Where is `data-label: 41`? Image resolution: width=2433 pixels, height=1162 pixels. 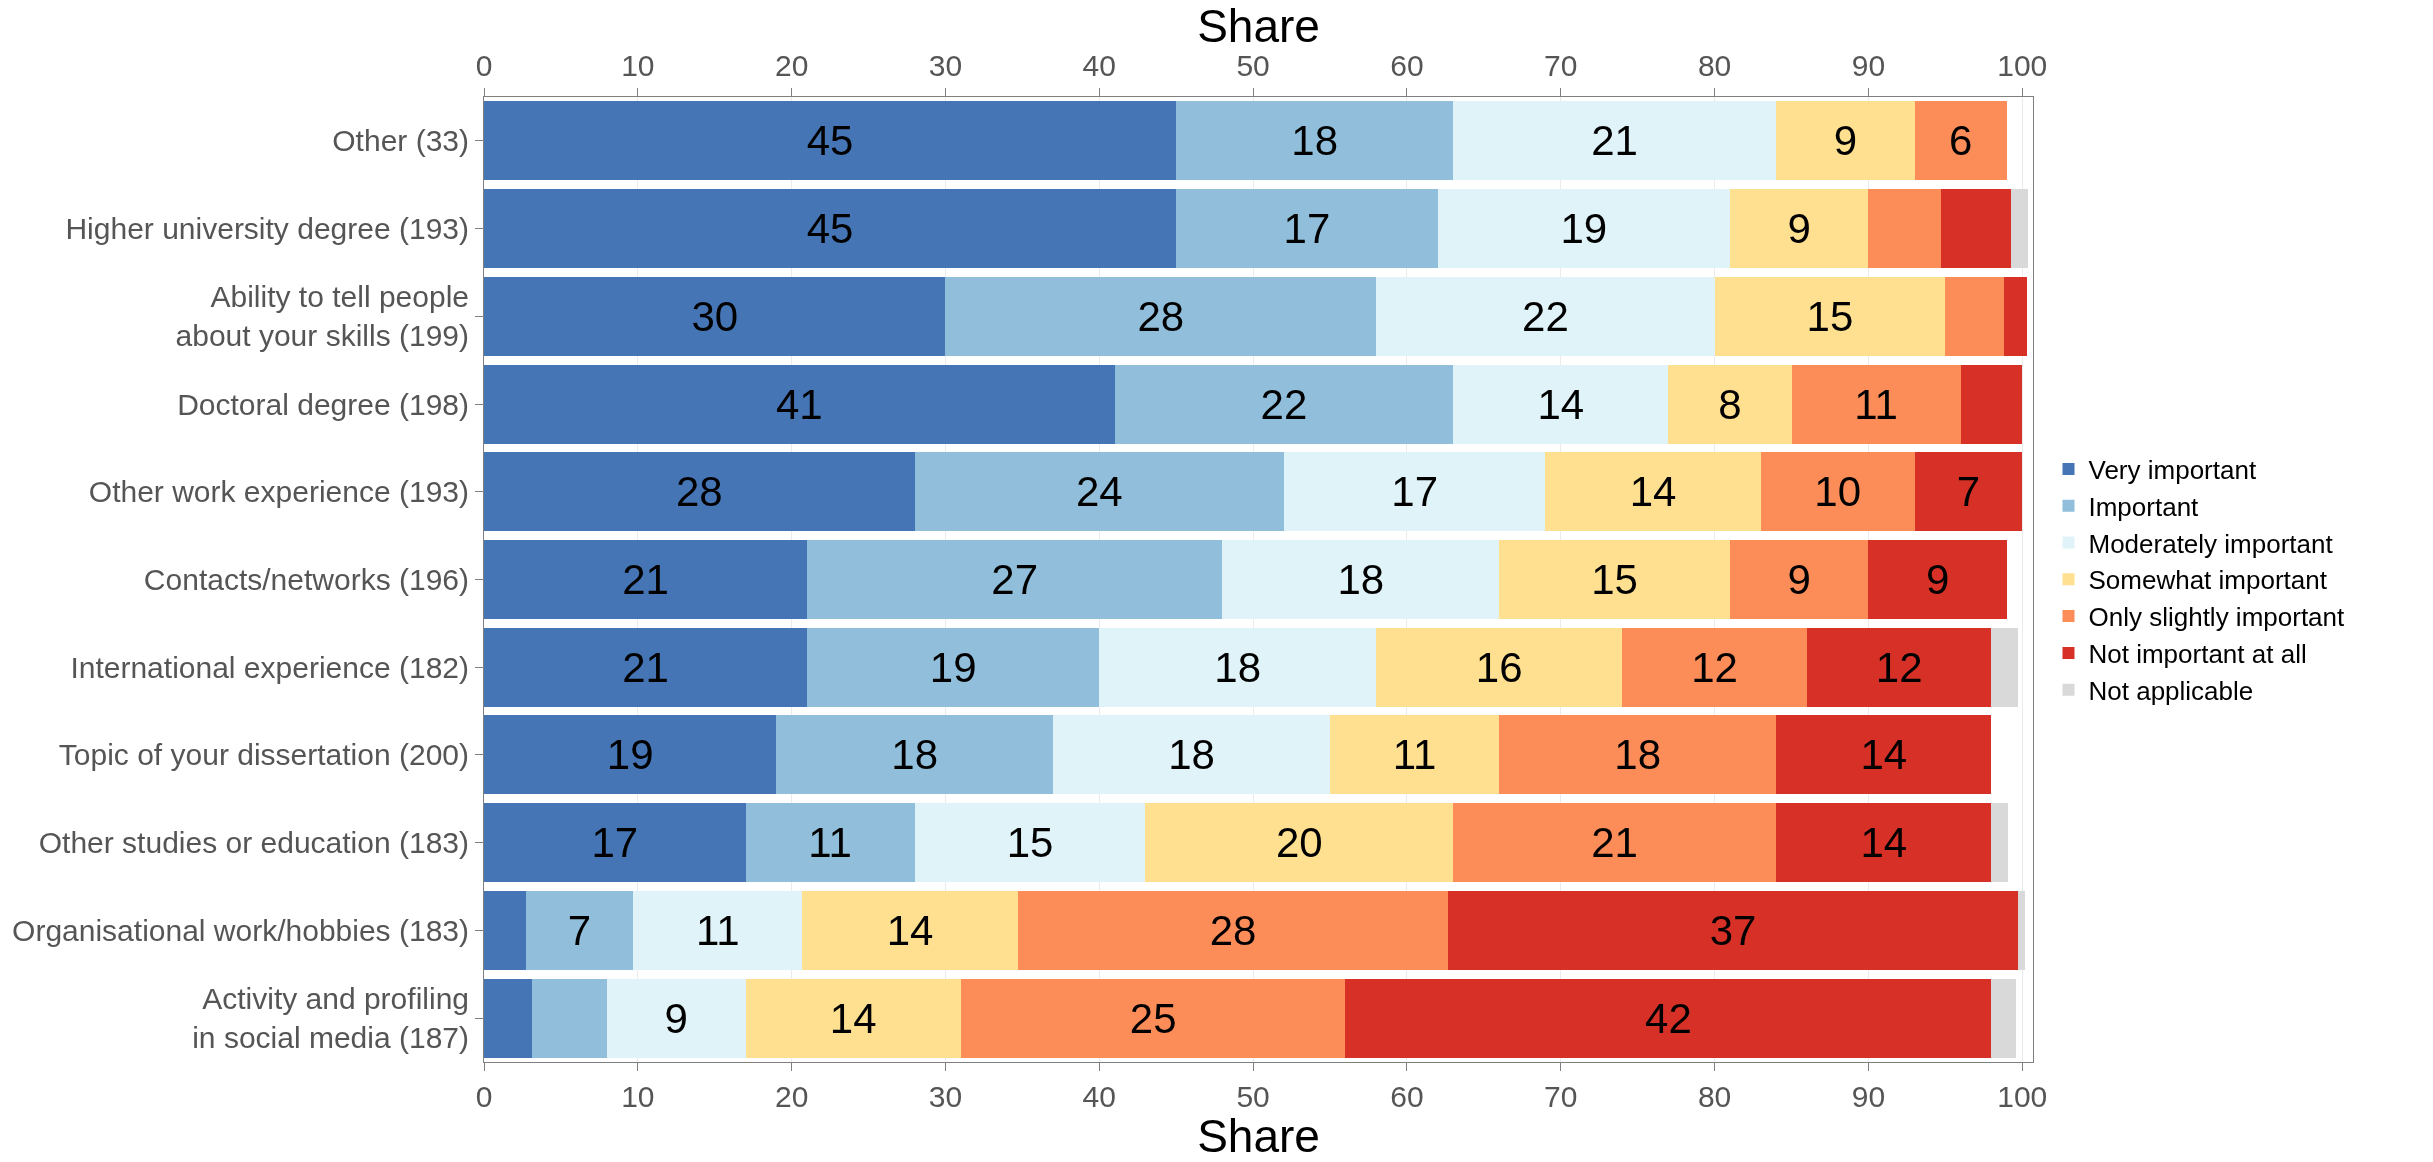 data-label: 41 is located at coordinates (799, 404).